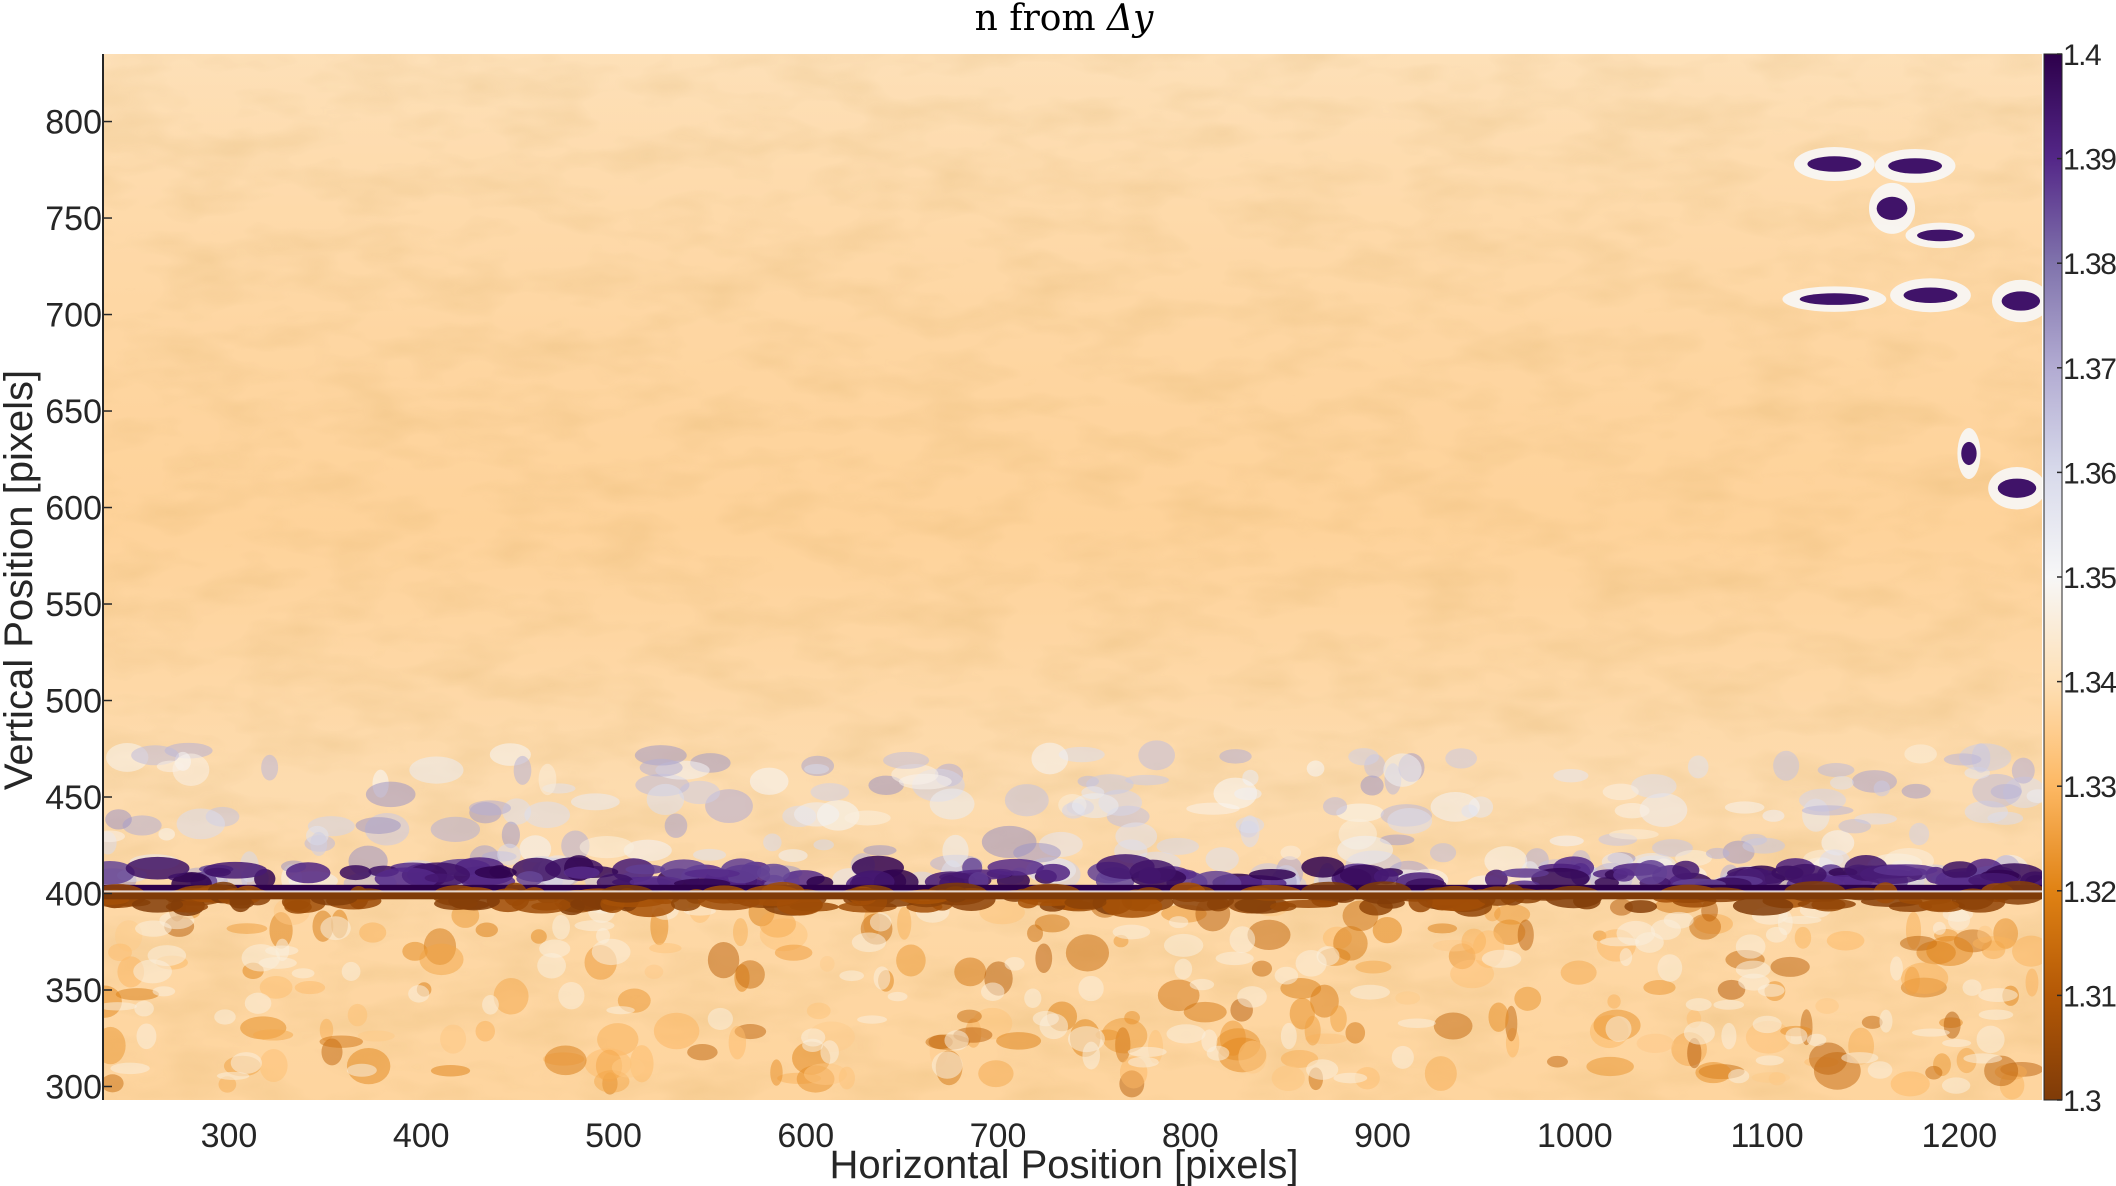 The height and width of the screenshot is (1186, 2116). Describe the element at coordinates (73, 1087) in the screenshot. I see `y-tick-label: 300` at that location.